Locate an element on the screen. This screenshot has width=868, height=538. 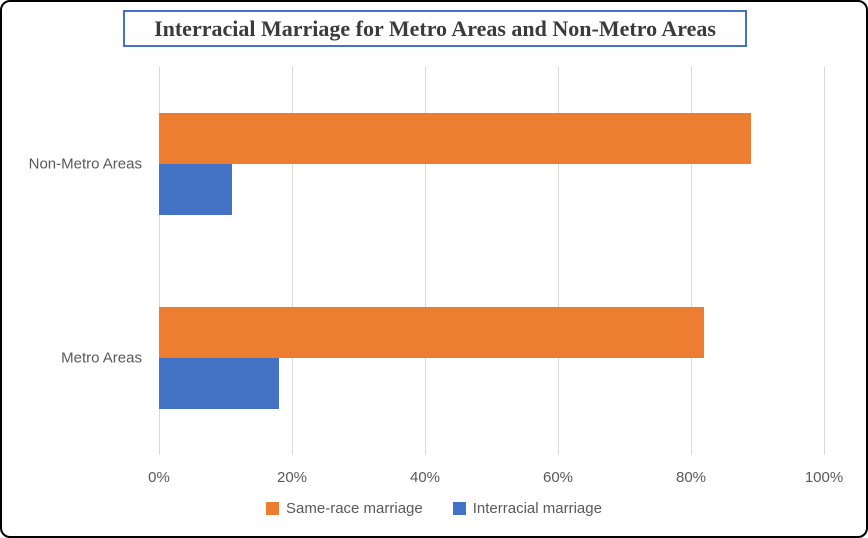
legend-entry-same-race-marriage: Same-race marriage is located at coordinates (344, 508).